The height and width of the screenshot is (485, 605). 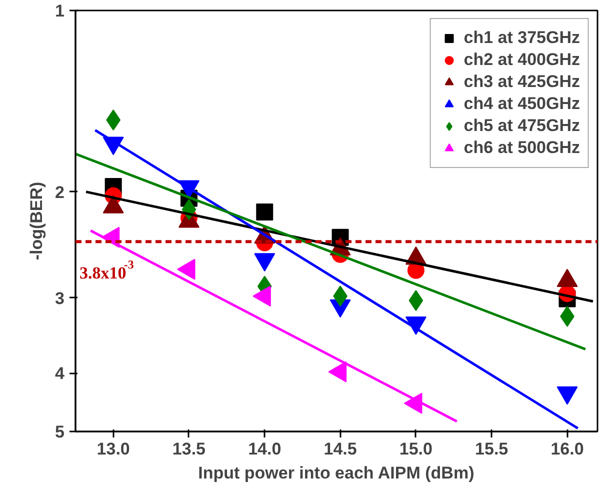 I want to click on legend-label: ch5 at 475GHz, so click(x=522, y=126).